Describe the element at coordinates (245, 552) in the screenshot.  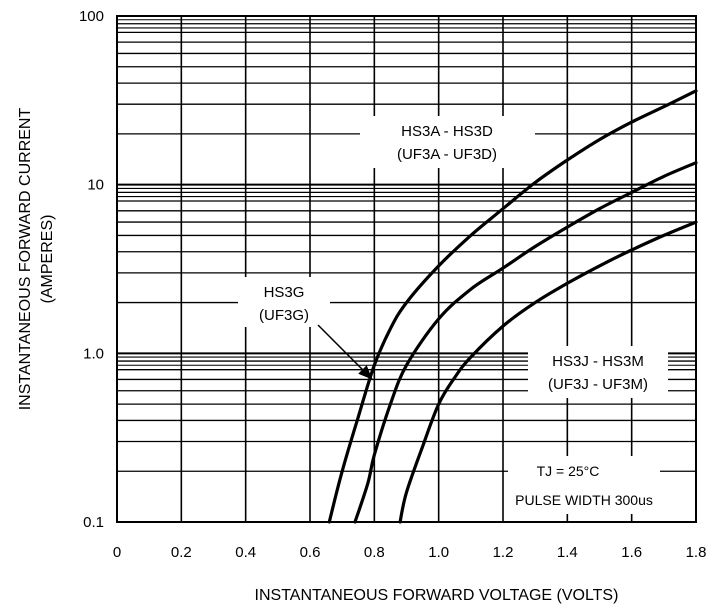
I see `x-tick-label: 0.4` at that location.